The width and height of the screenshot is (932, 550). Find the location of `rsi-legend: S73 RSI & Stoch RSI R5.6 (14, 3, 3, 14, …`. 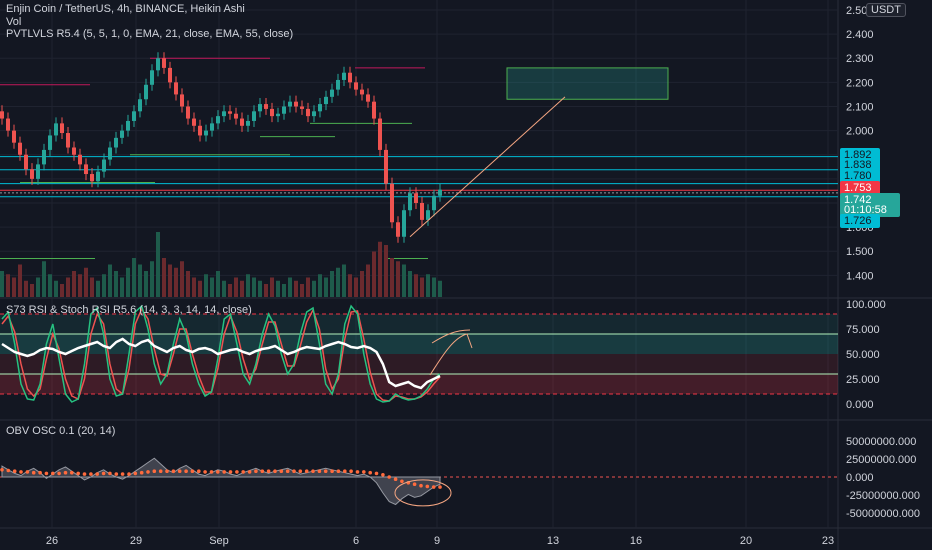

rsi-legend: S73 RSI & Stoch RSI R5.6 (14, 3, 3, 14, … is located at coordinates (129, 310).